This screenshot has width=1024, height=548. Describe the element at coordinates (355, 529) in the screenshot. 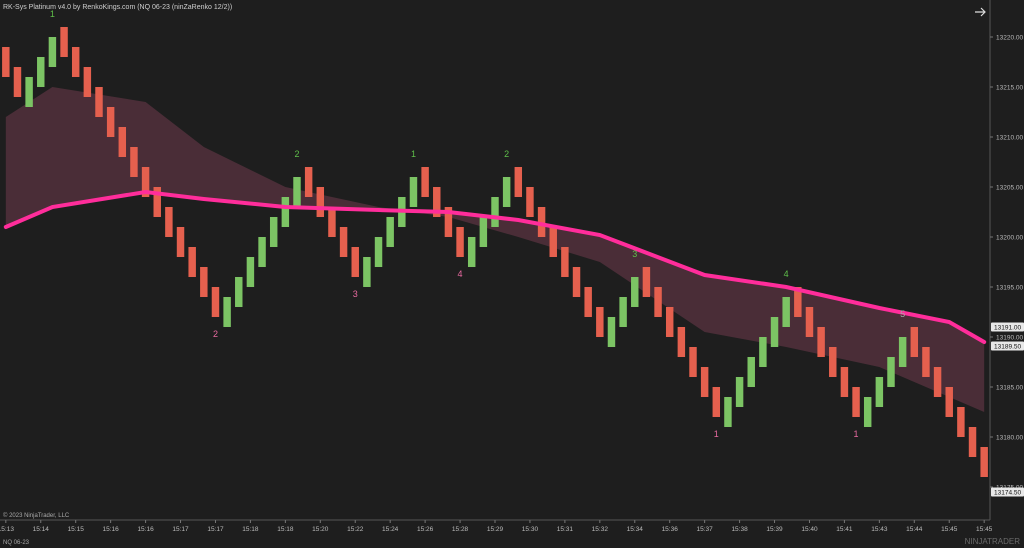

I see `x-tick-label: 15:22` at that location.